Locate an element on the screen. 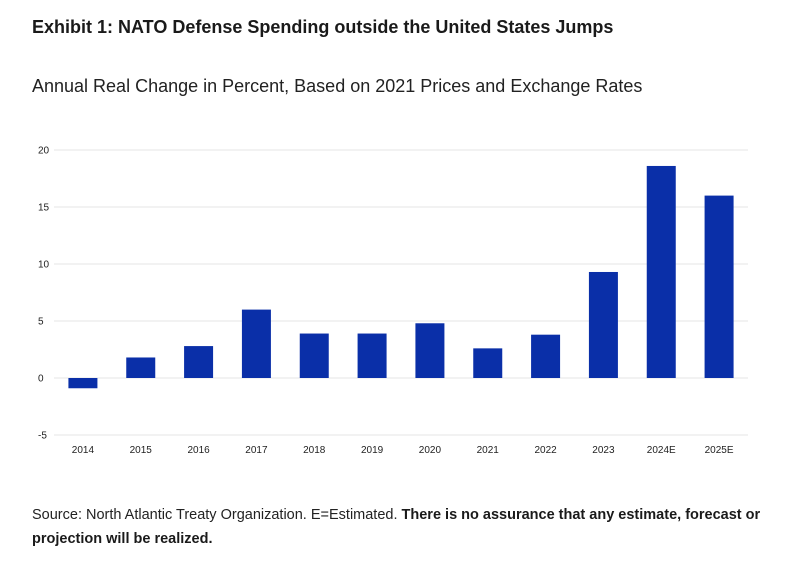 This screenshot has height=570, width=801. bar-2016 is located at coordinates (199, 362).